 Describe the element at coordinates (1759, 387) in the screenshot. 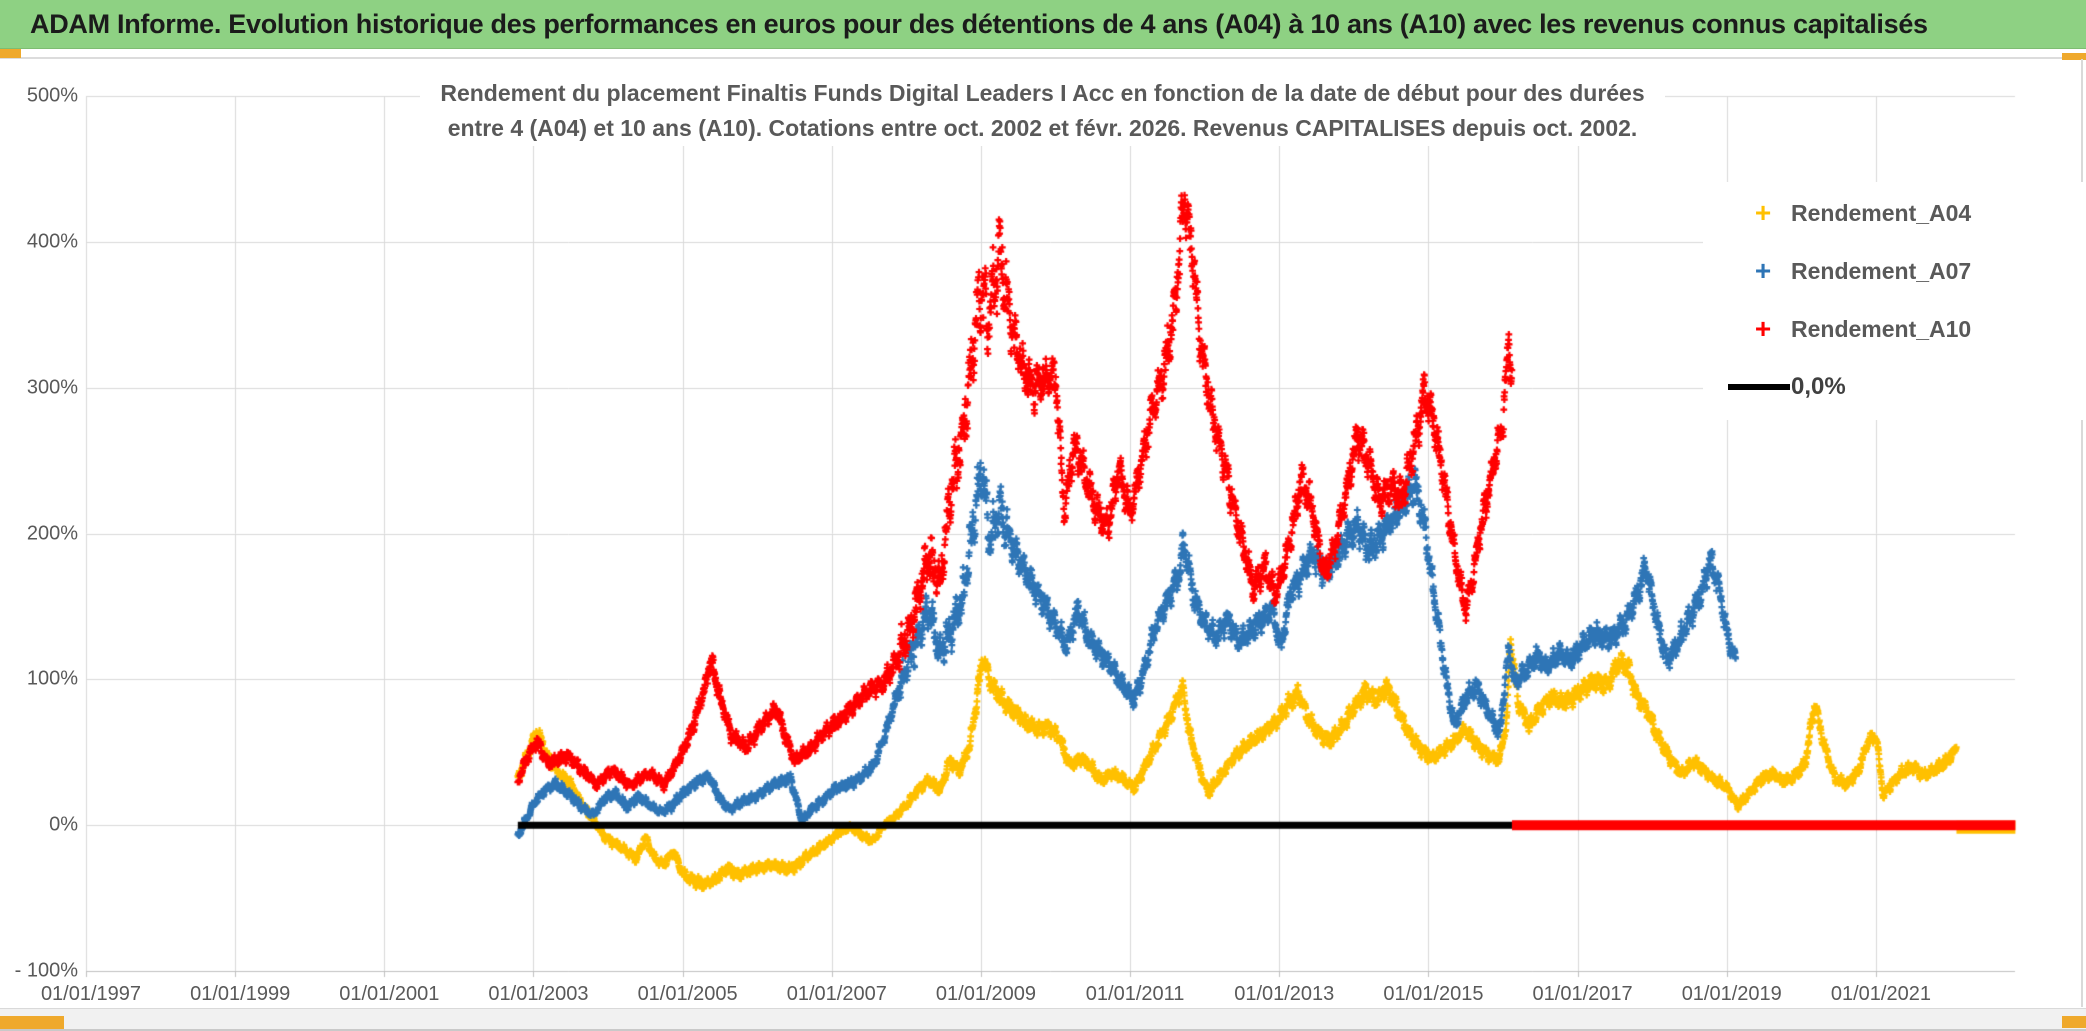

I see `line-sample-icon` at that location.